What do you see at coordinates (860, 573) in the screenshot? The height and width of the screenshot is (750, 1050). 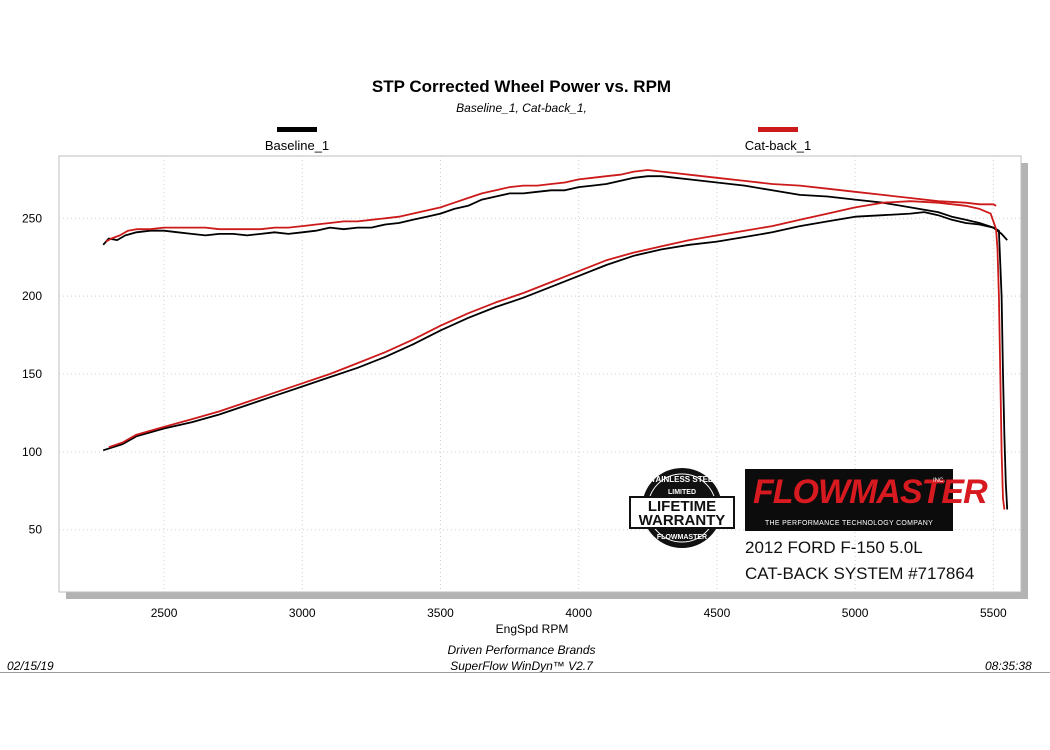 I see `product-title: CAT-BACK SYSTEM #717864` at bounding box center [860, 573].